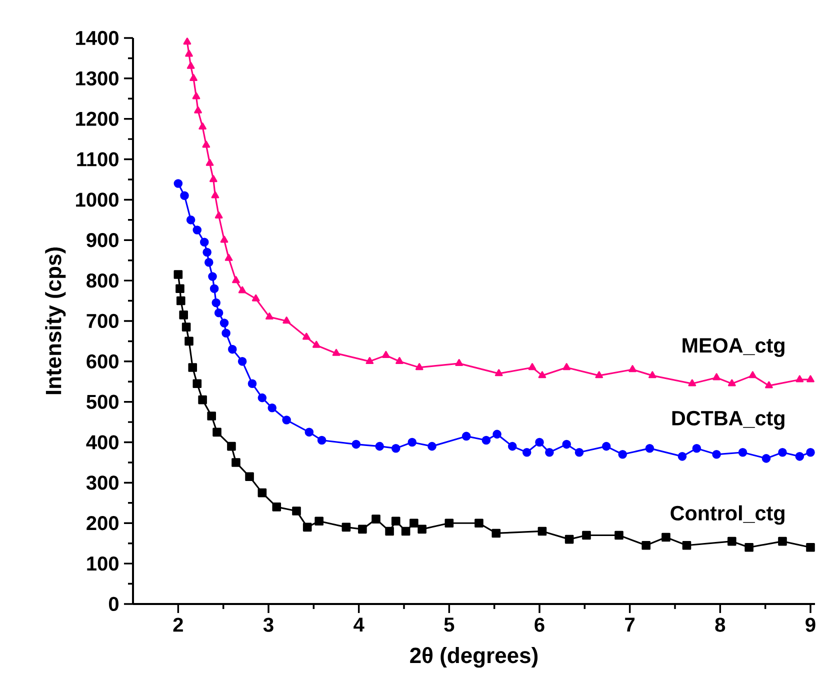 This screenshot has width=825, height=696. Describe the element at coordinates (728, 420) in the screenshot. I see `series-label: DCTBA_ctg` at that location.